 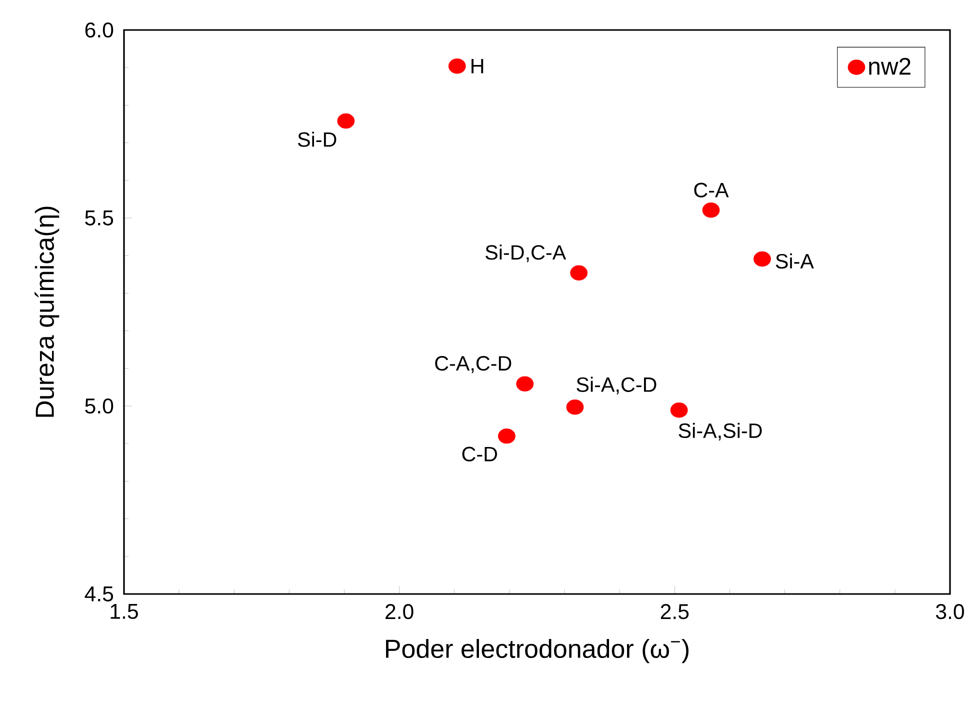 I want to click on y-tick-label: 5.0, so click(x=99, y=406).